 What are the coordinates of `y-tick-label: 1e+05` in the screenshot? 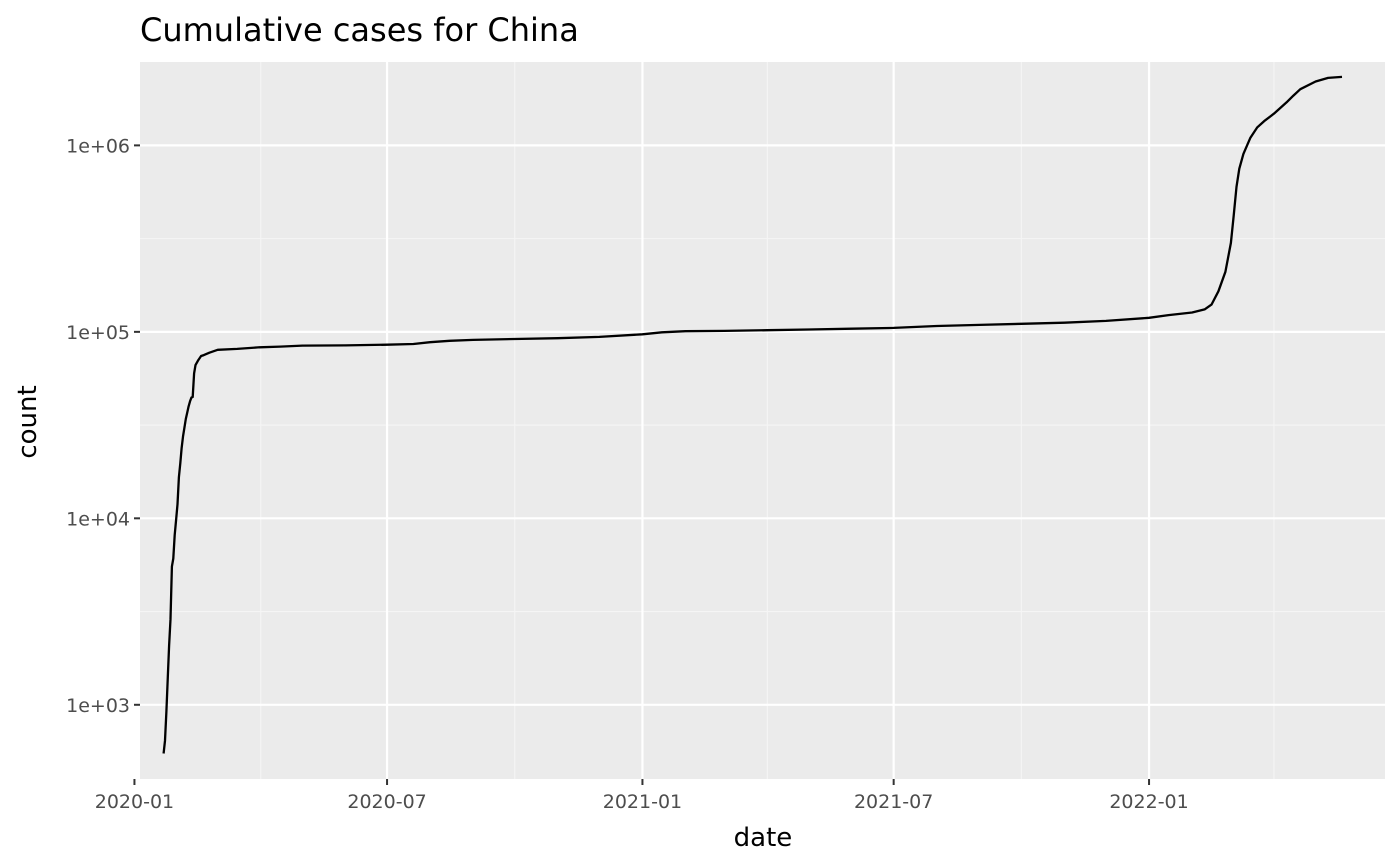 It's located at (98, 333).